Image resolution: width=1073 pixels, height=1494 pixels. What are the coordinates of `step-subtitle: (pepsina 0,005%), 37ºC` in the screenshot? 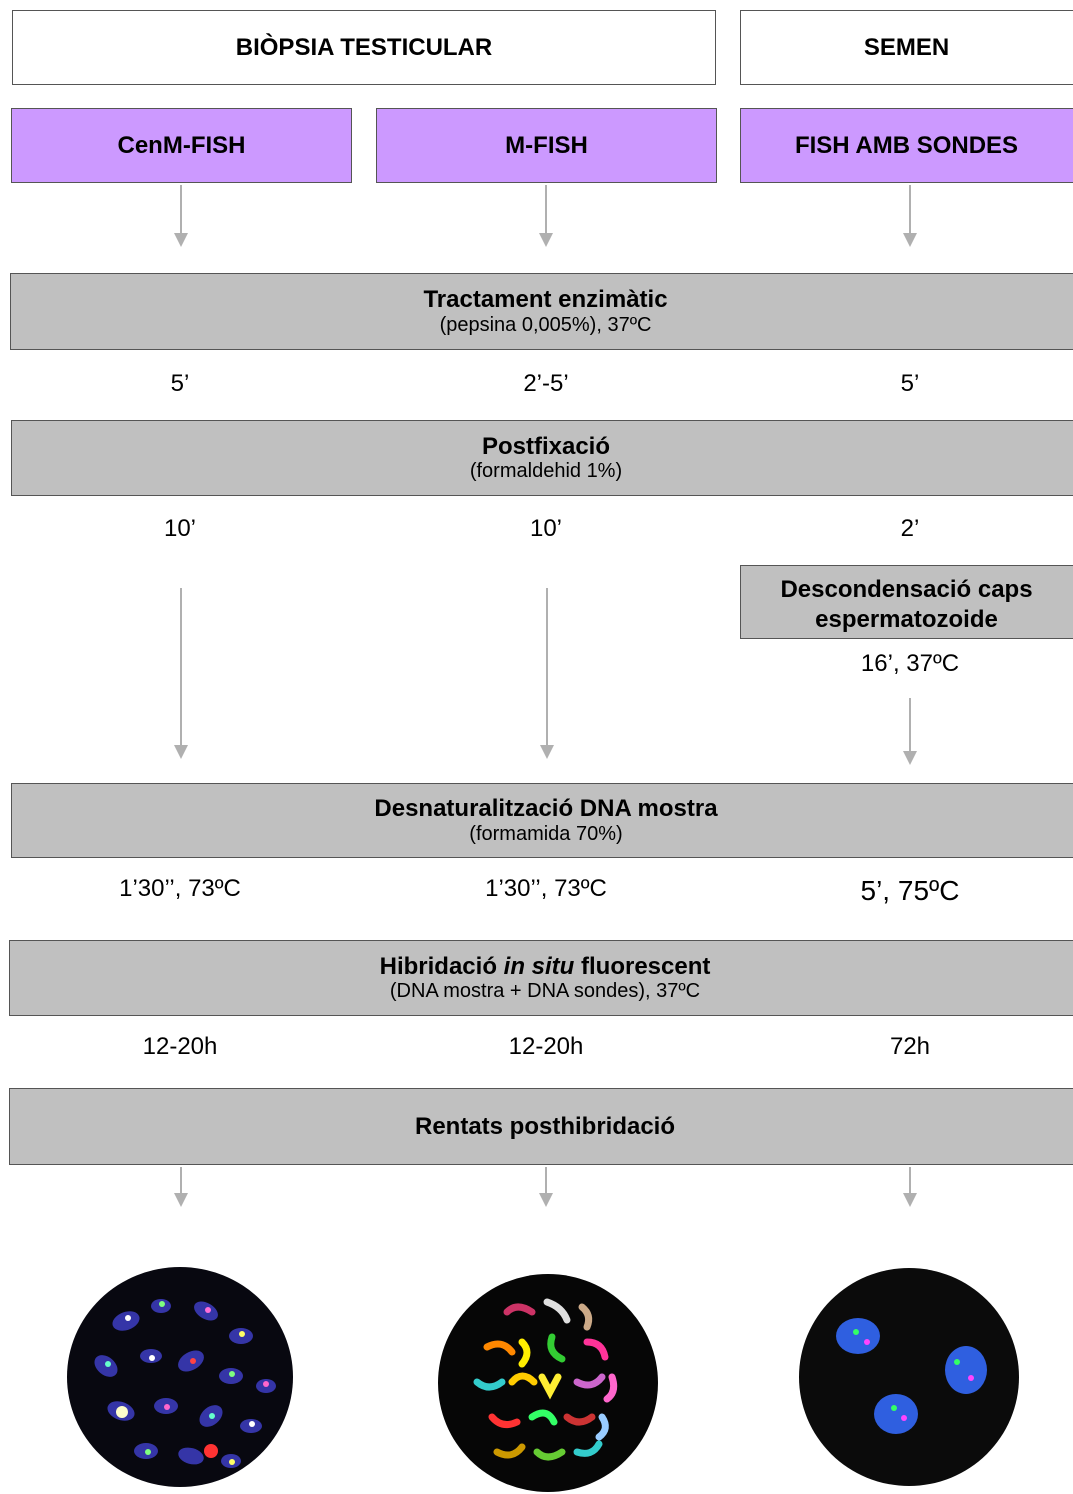 It's located at (545, 324).